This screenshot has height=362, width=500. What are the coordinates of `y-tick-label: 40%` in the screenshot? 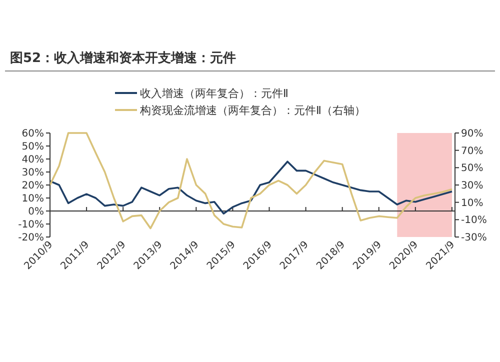 It's located at (33, 160).